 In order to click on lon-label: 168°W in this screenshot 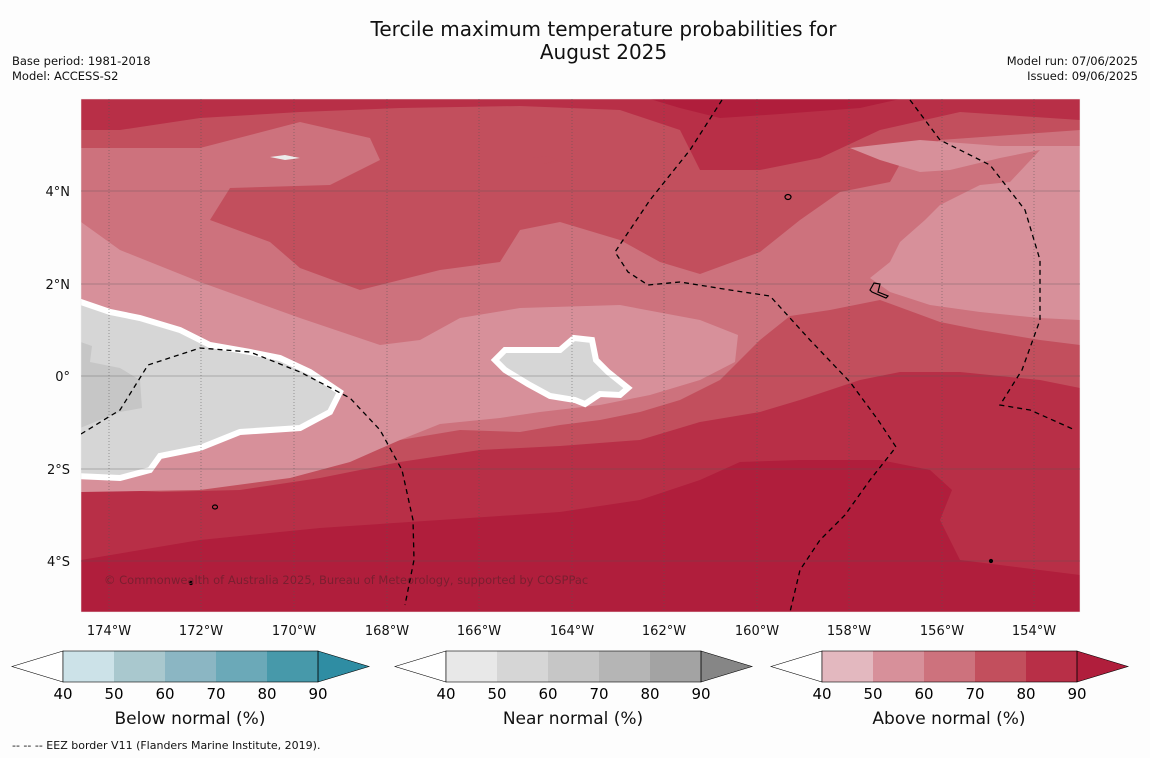, I will do `click(387, 631)`.